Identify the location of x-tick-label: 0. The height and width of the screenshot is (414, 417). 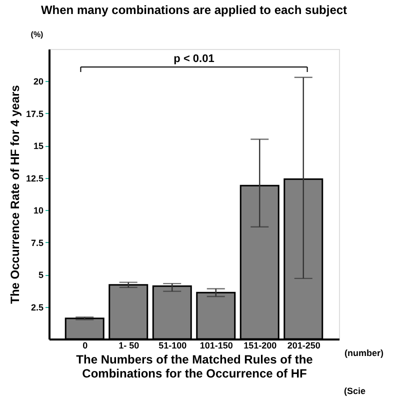
(85, 345).